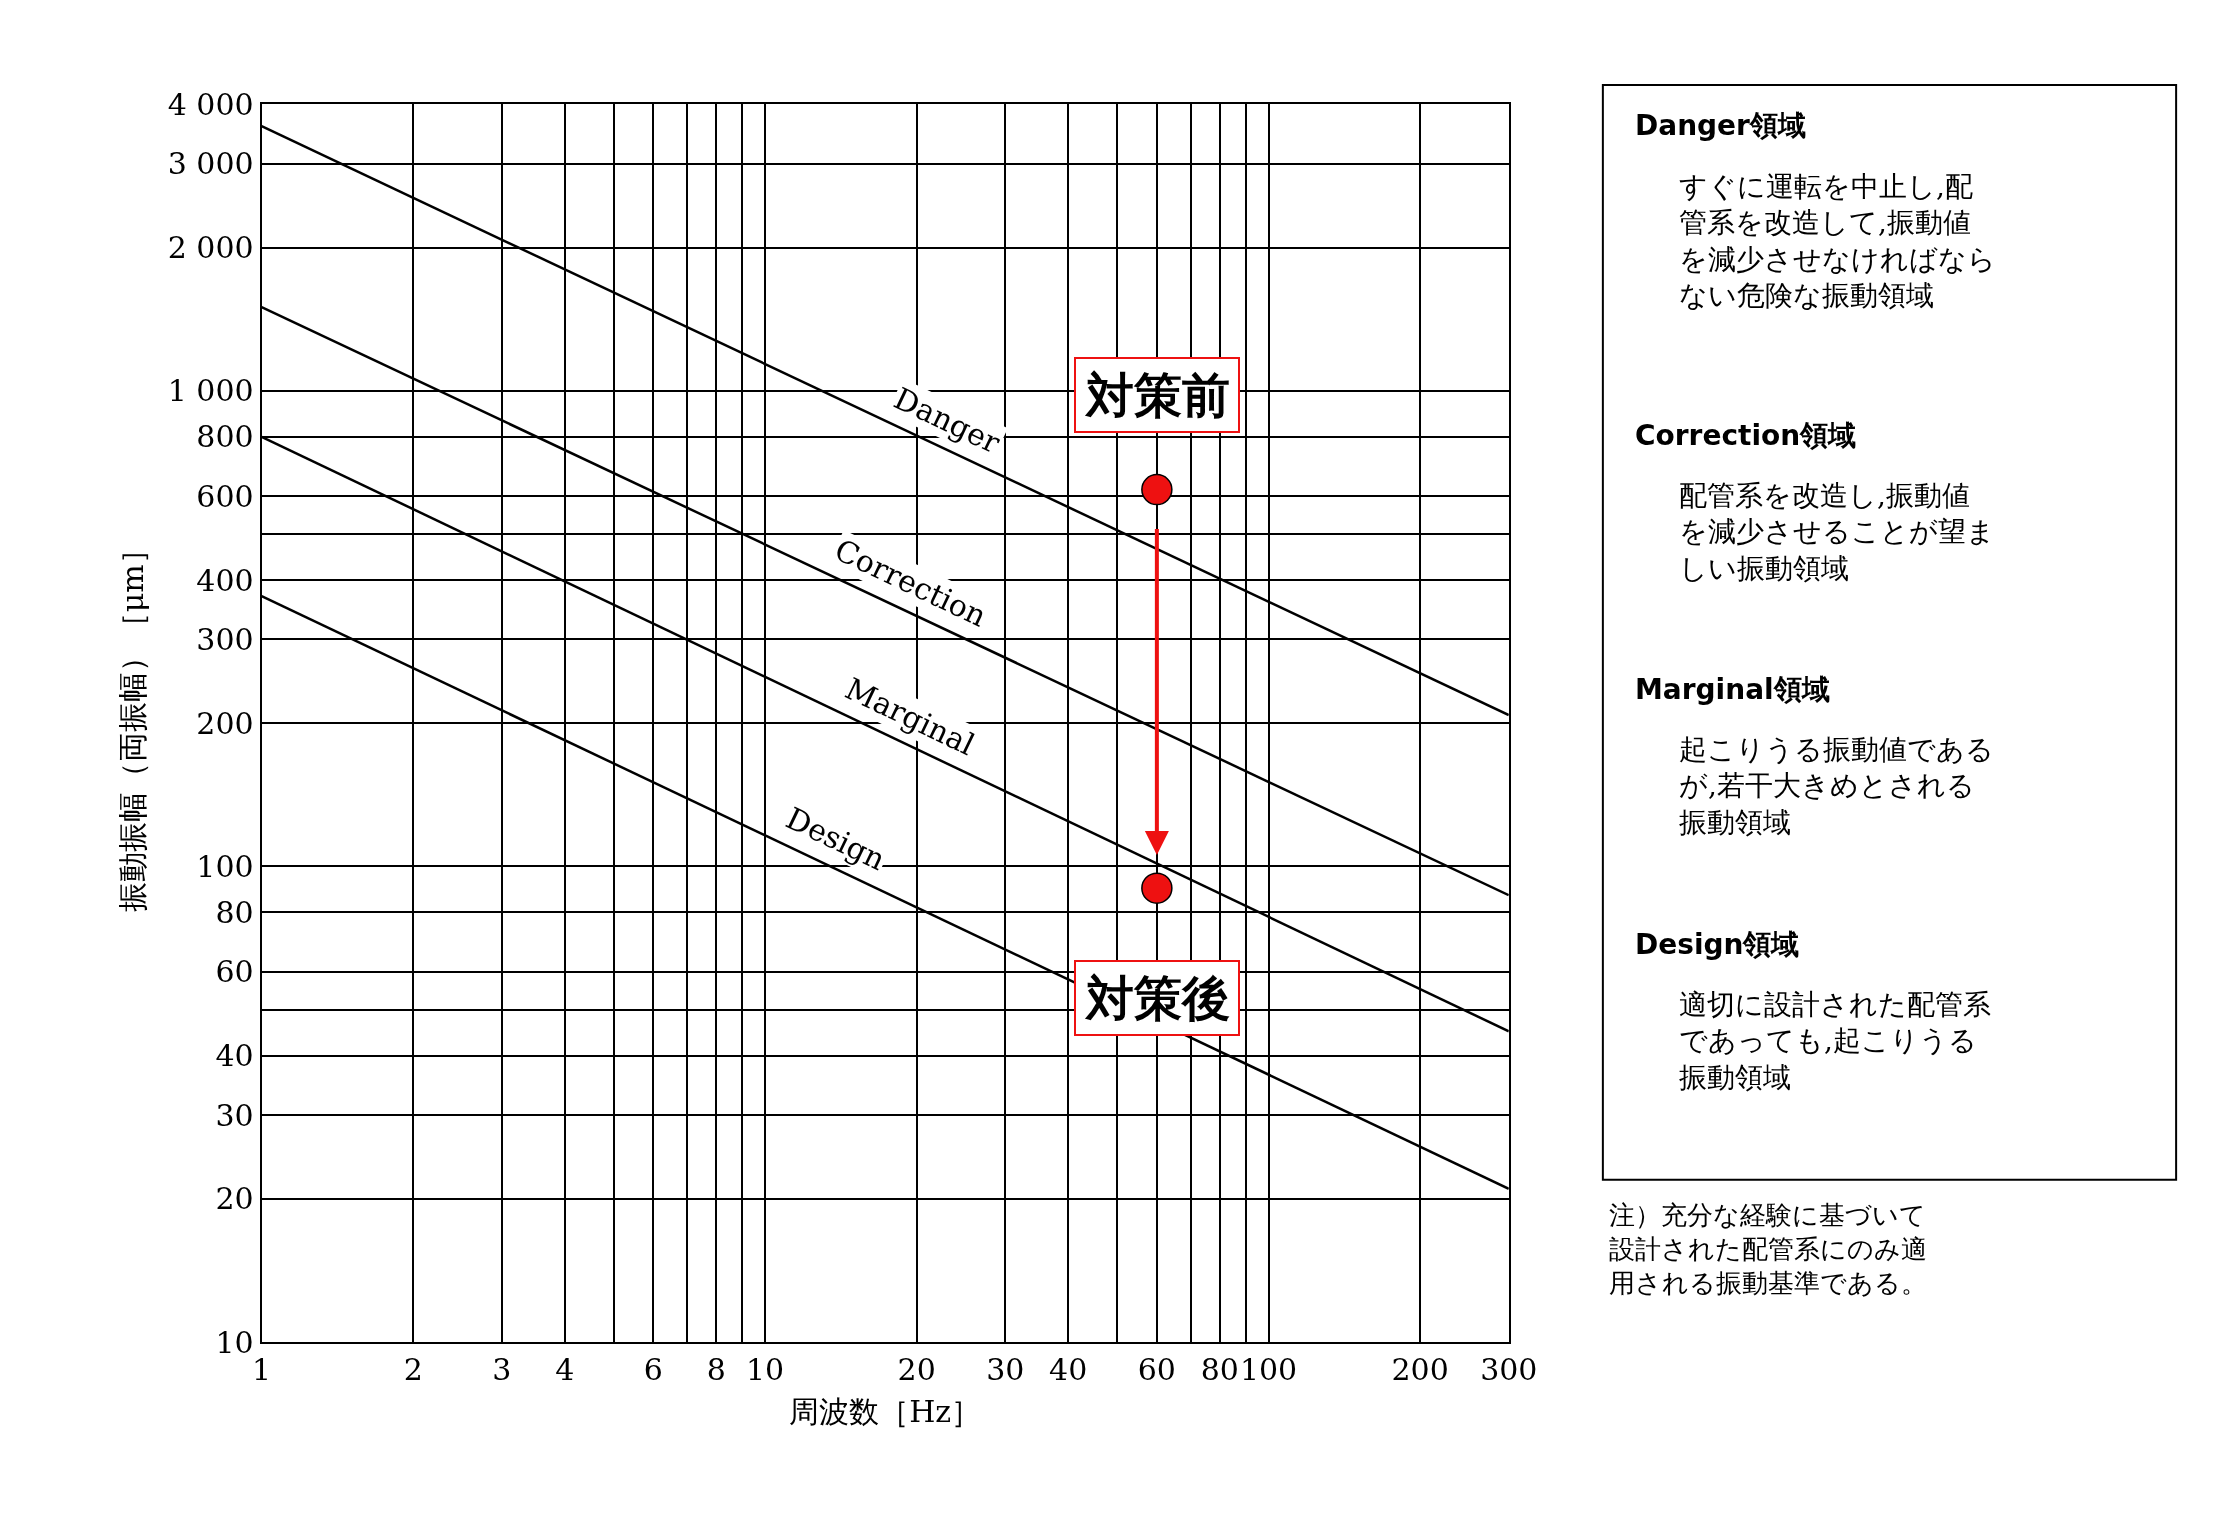 This screenshot has width=2227, height=1527. What do you see at coordinates (234, 1115) in the screenshot?
I see `y-tick-label: 30` at bounding box center [234, 1115].